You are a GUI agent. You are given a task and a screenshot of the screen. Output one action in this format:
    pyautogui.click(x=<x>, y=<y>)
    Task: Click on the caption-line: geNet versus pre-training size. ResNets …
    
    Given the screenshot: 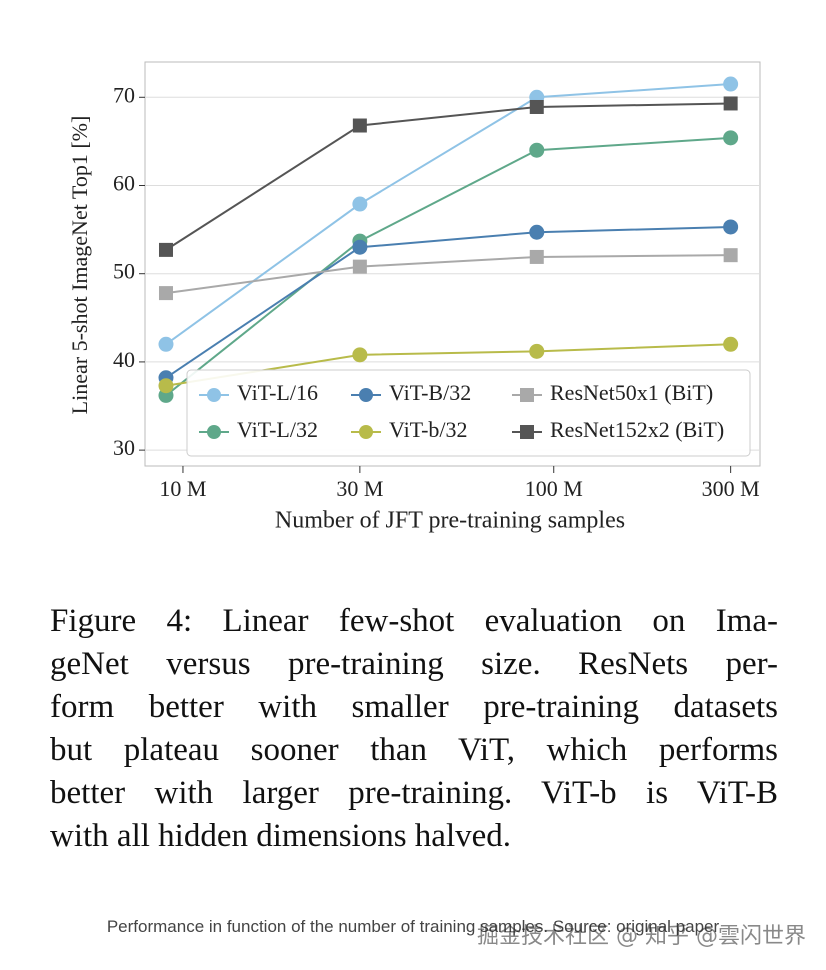 What is the action you would take?
    pyautogui.click(x=414, y=664)
    